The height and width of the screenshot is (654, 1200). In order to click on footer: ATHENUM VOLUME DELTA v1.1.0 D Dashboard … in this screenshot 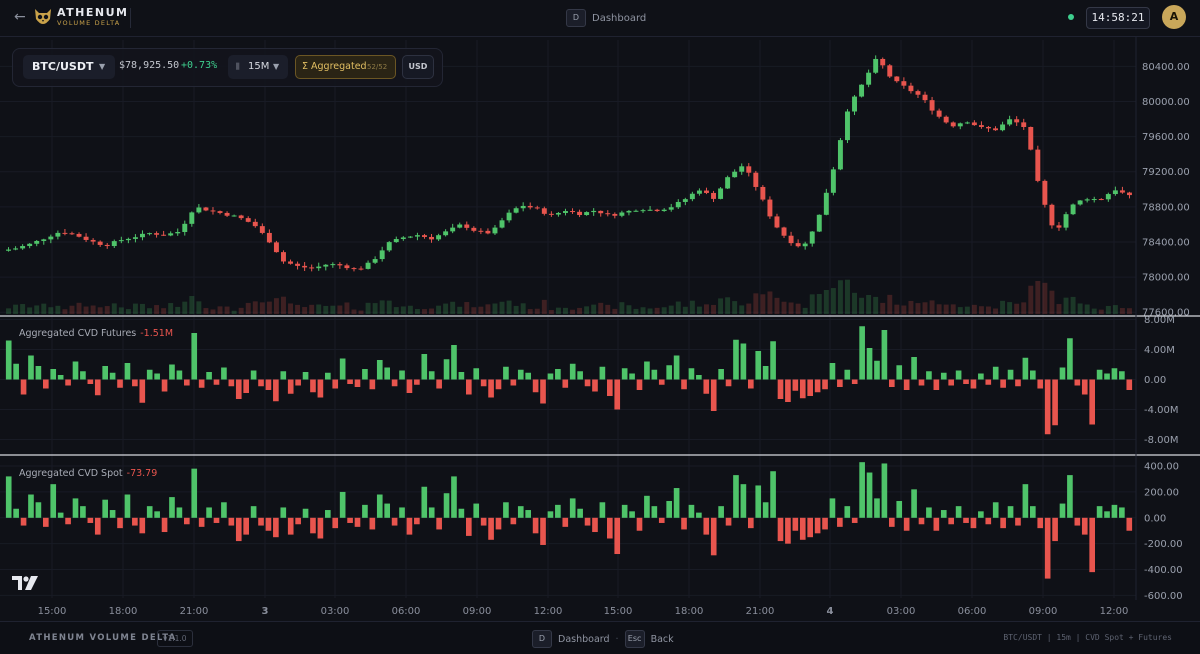, I will do `click(600, 637)`.